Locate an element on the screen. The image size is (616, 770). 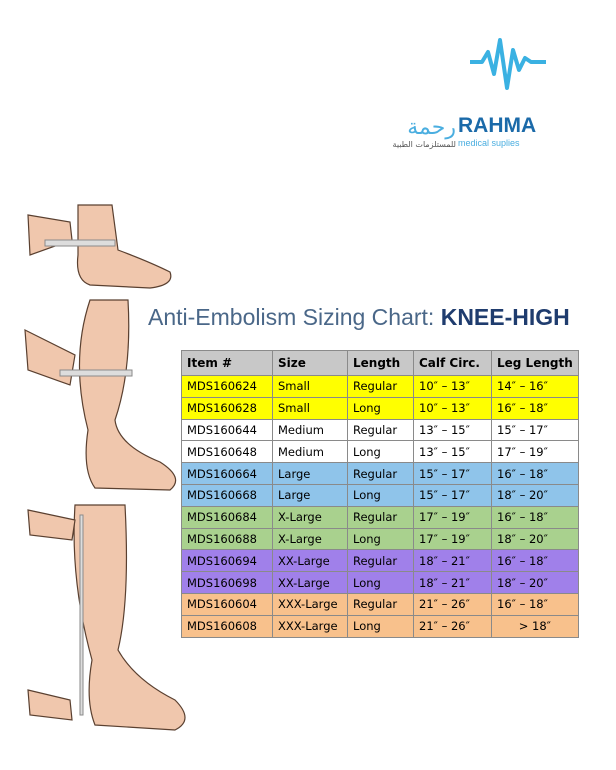
tapes is located at coordinates (88, 477).